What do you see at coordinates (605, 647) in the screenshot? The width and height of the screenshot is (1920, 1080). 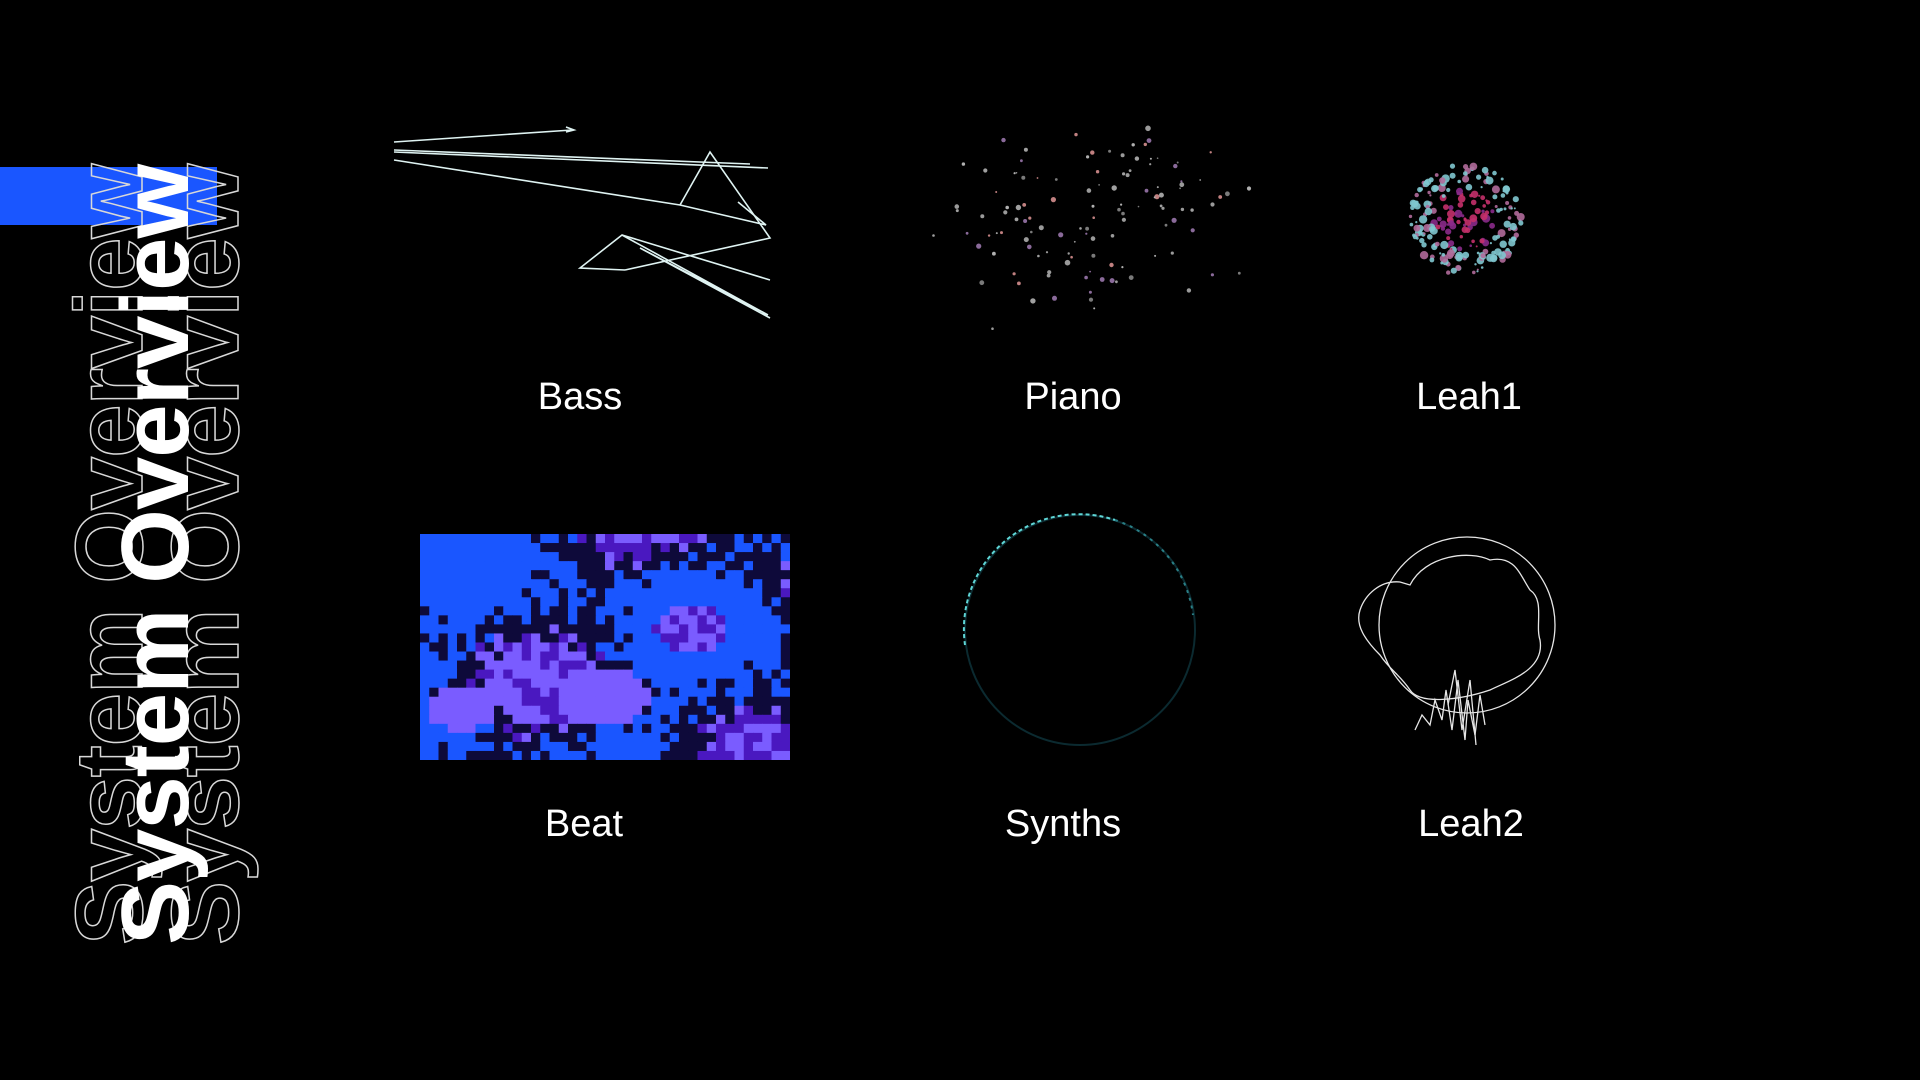 I see `beat-visualization` at bounding box center [605, 647].